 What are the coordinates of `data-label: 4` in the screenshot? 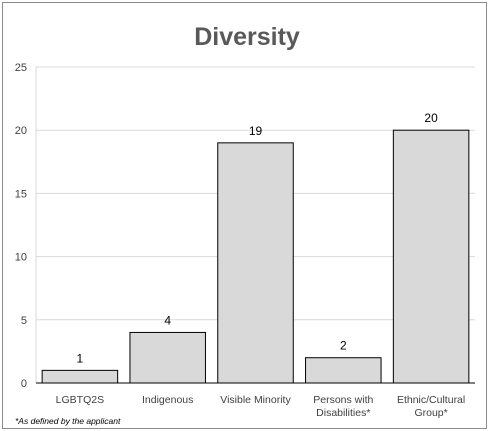 It's located at (167, 320).